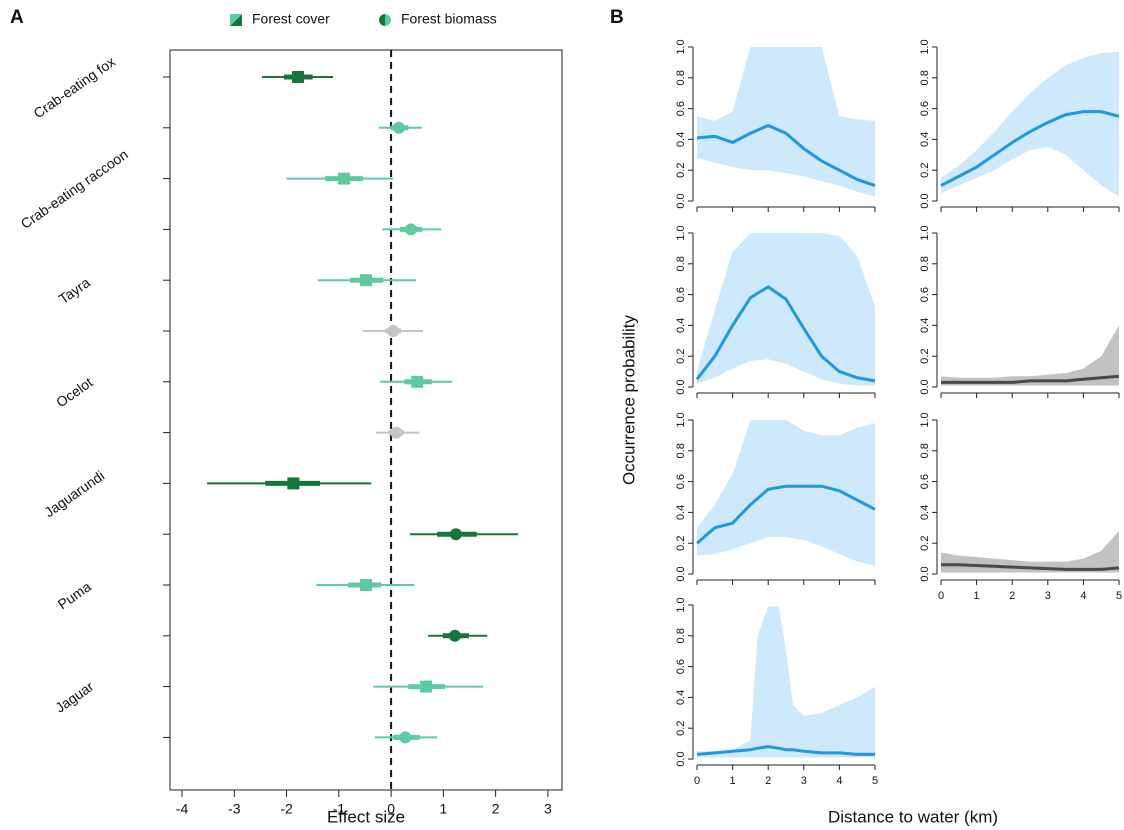 The height and width of the screenshot is (830, 1124). What do you see at coordinates (74, 595) in the screenshot?
I see `species-label: Puma` at bounding box center [74, 595].